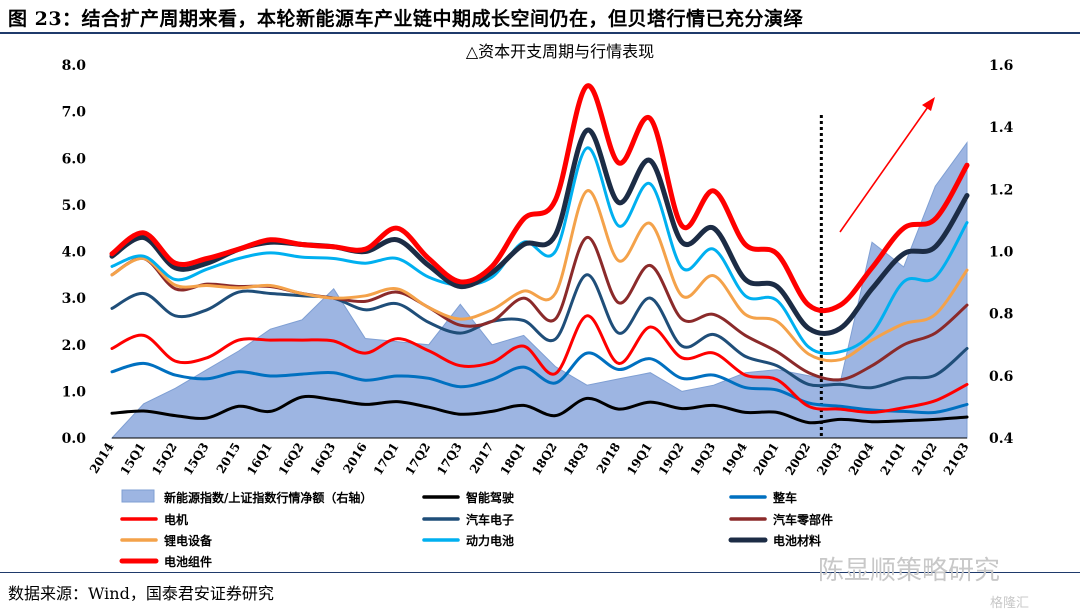  Describe the element at coordinates (1001, 315) in the screenshot. I see `y2-tick-label: 0.8` at that location.